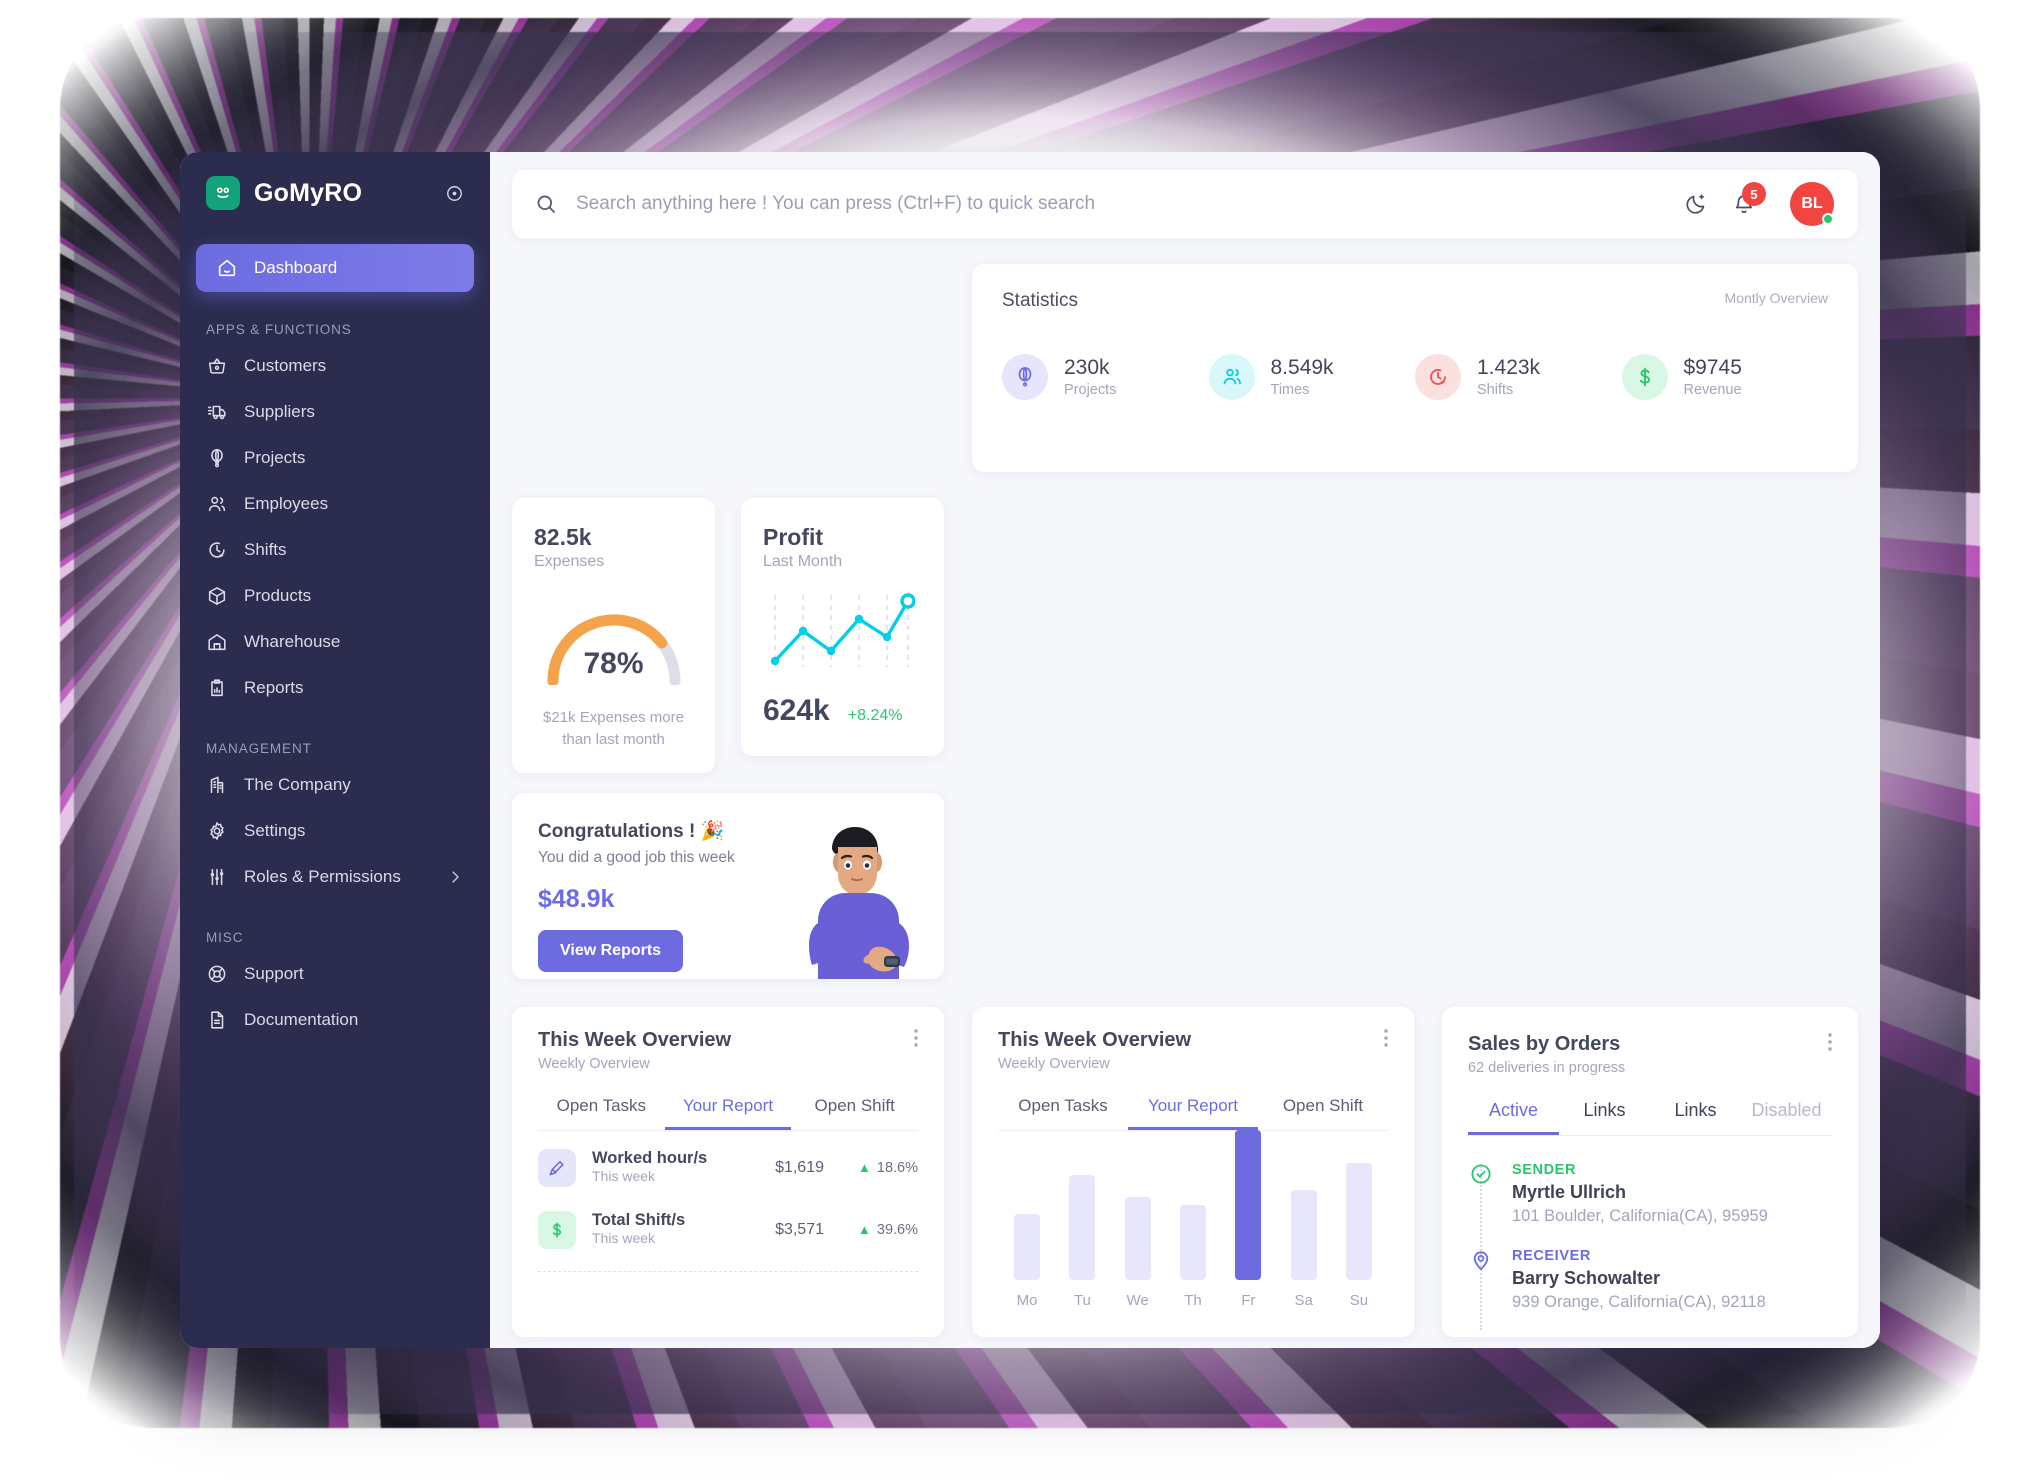 This screenshot has height=1483, width=2040. I want to click on bar-column: Su, so click(1359, 1235).